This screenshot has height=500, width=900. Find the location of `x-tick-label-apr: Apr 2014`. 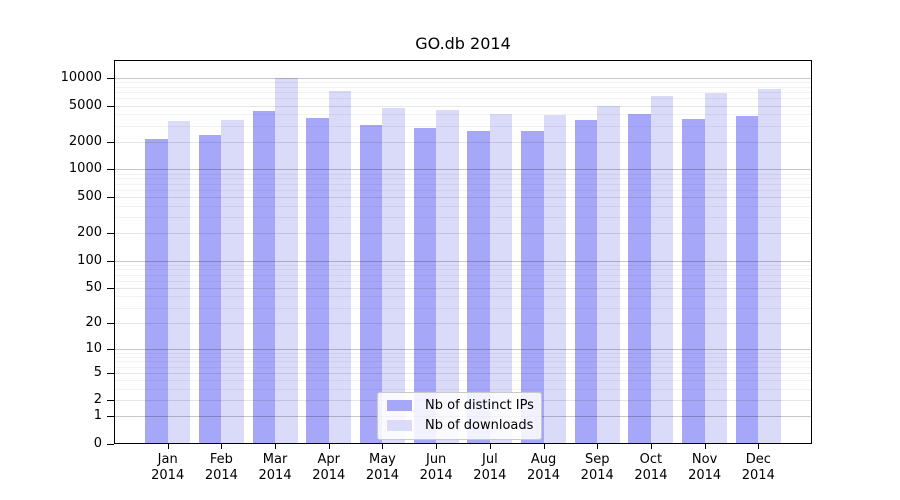

x-tick-label-apr: Apr 2014 is located at coordinates (329, 467).